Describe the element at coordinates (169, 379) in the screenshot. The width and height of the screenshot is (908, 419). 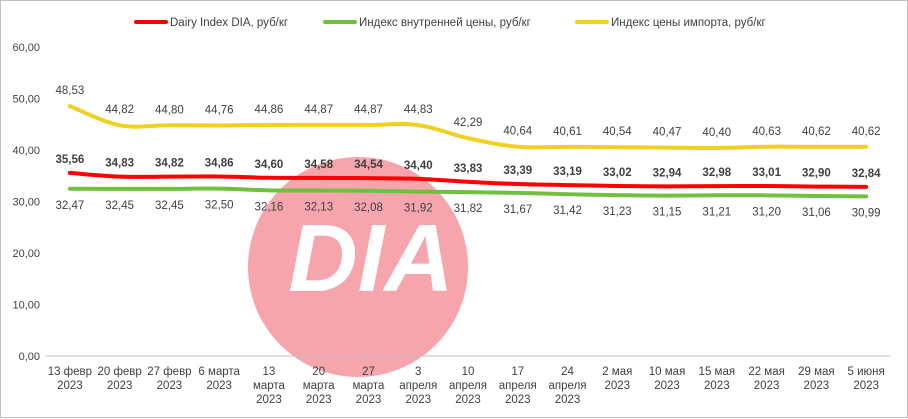
I see `x-tick-label: 27 февр 2023` at that location.